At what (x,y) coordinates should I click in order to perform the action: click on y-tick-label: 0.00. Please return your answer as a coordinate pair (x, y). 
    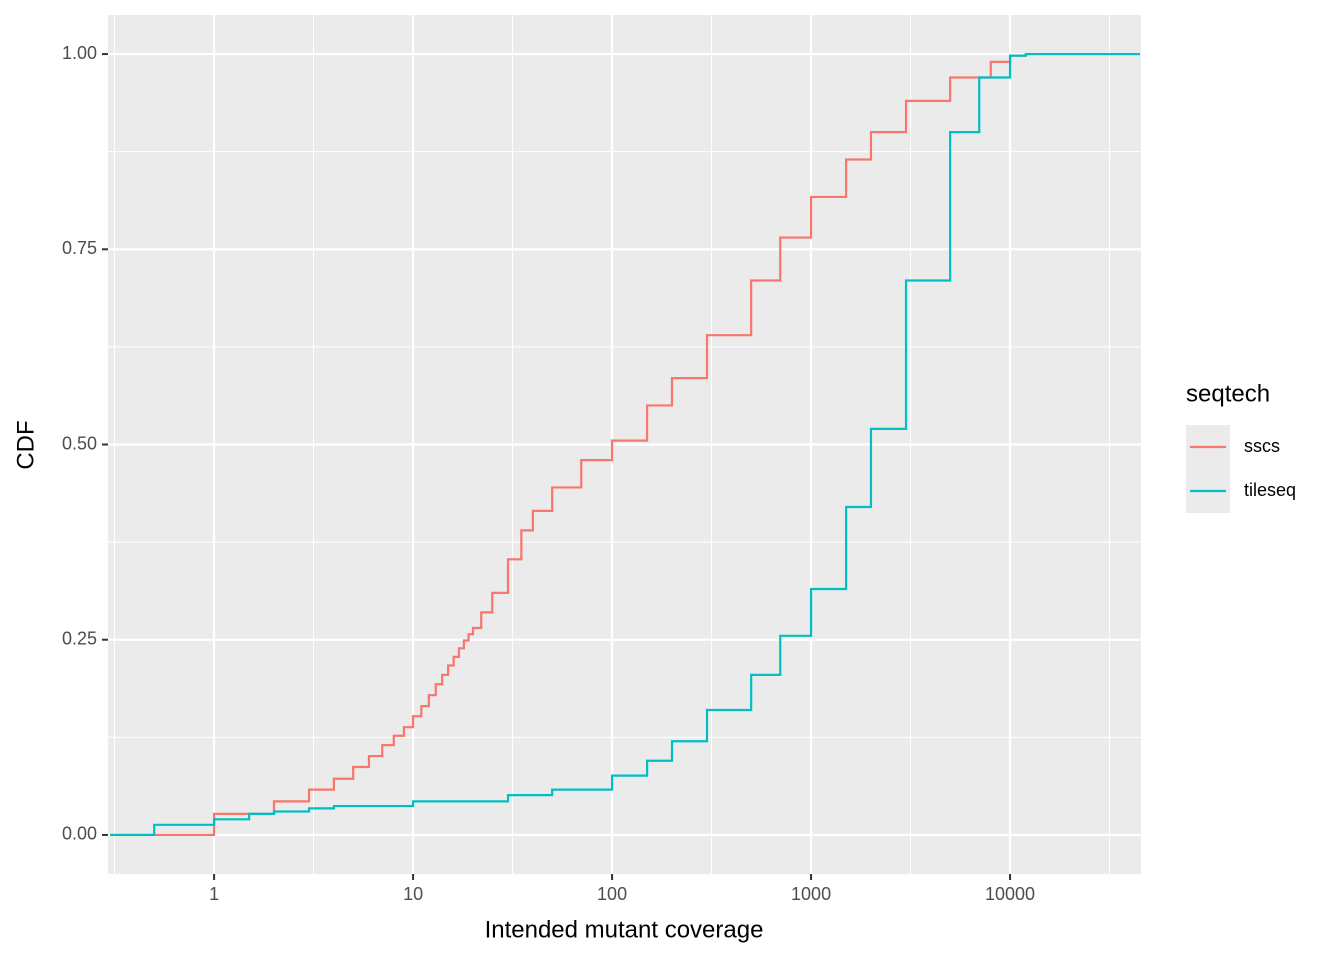
    Looking at the image, I should click on (79, 834).